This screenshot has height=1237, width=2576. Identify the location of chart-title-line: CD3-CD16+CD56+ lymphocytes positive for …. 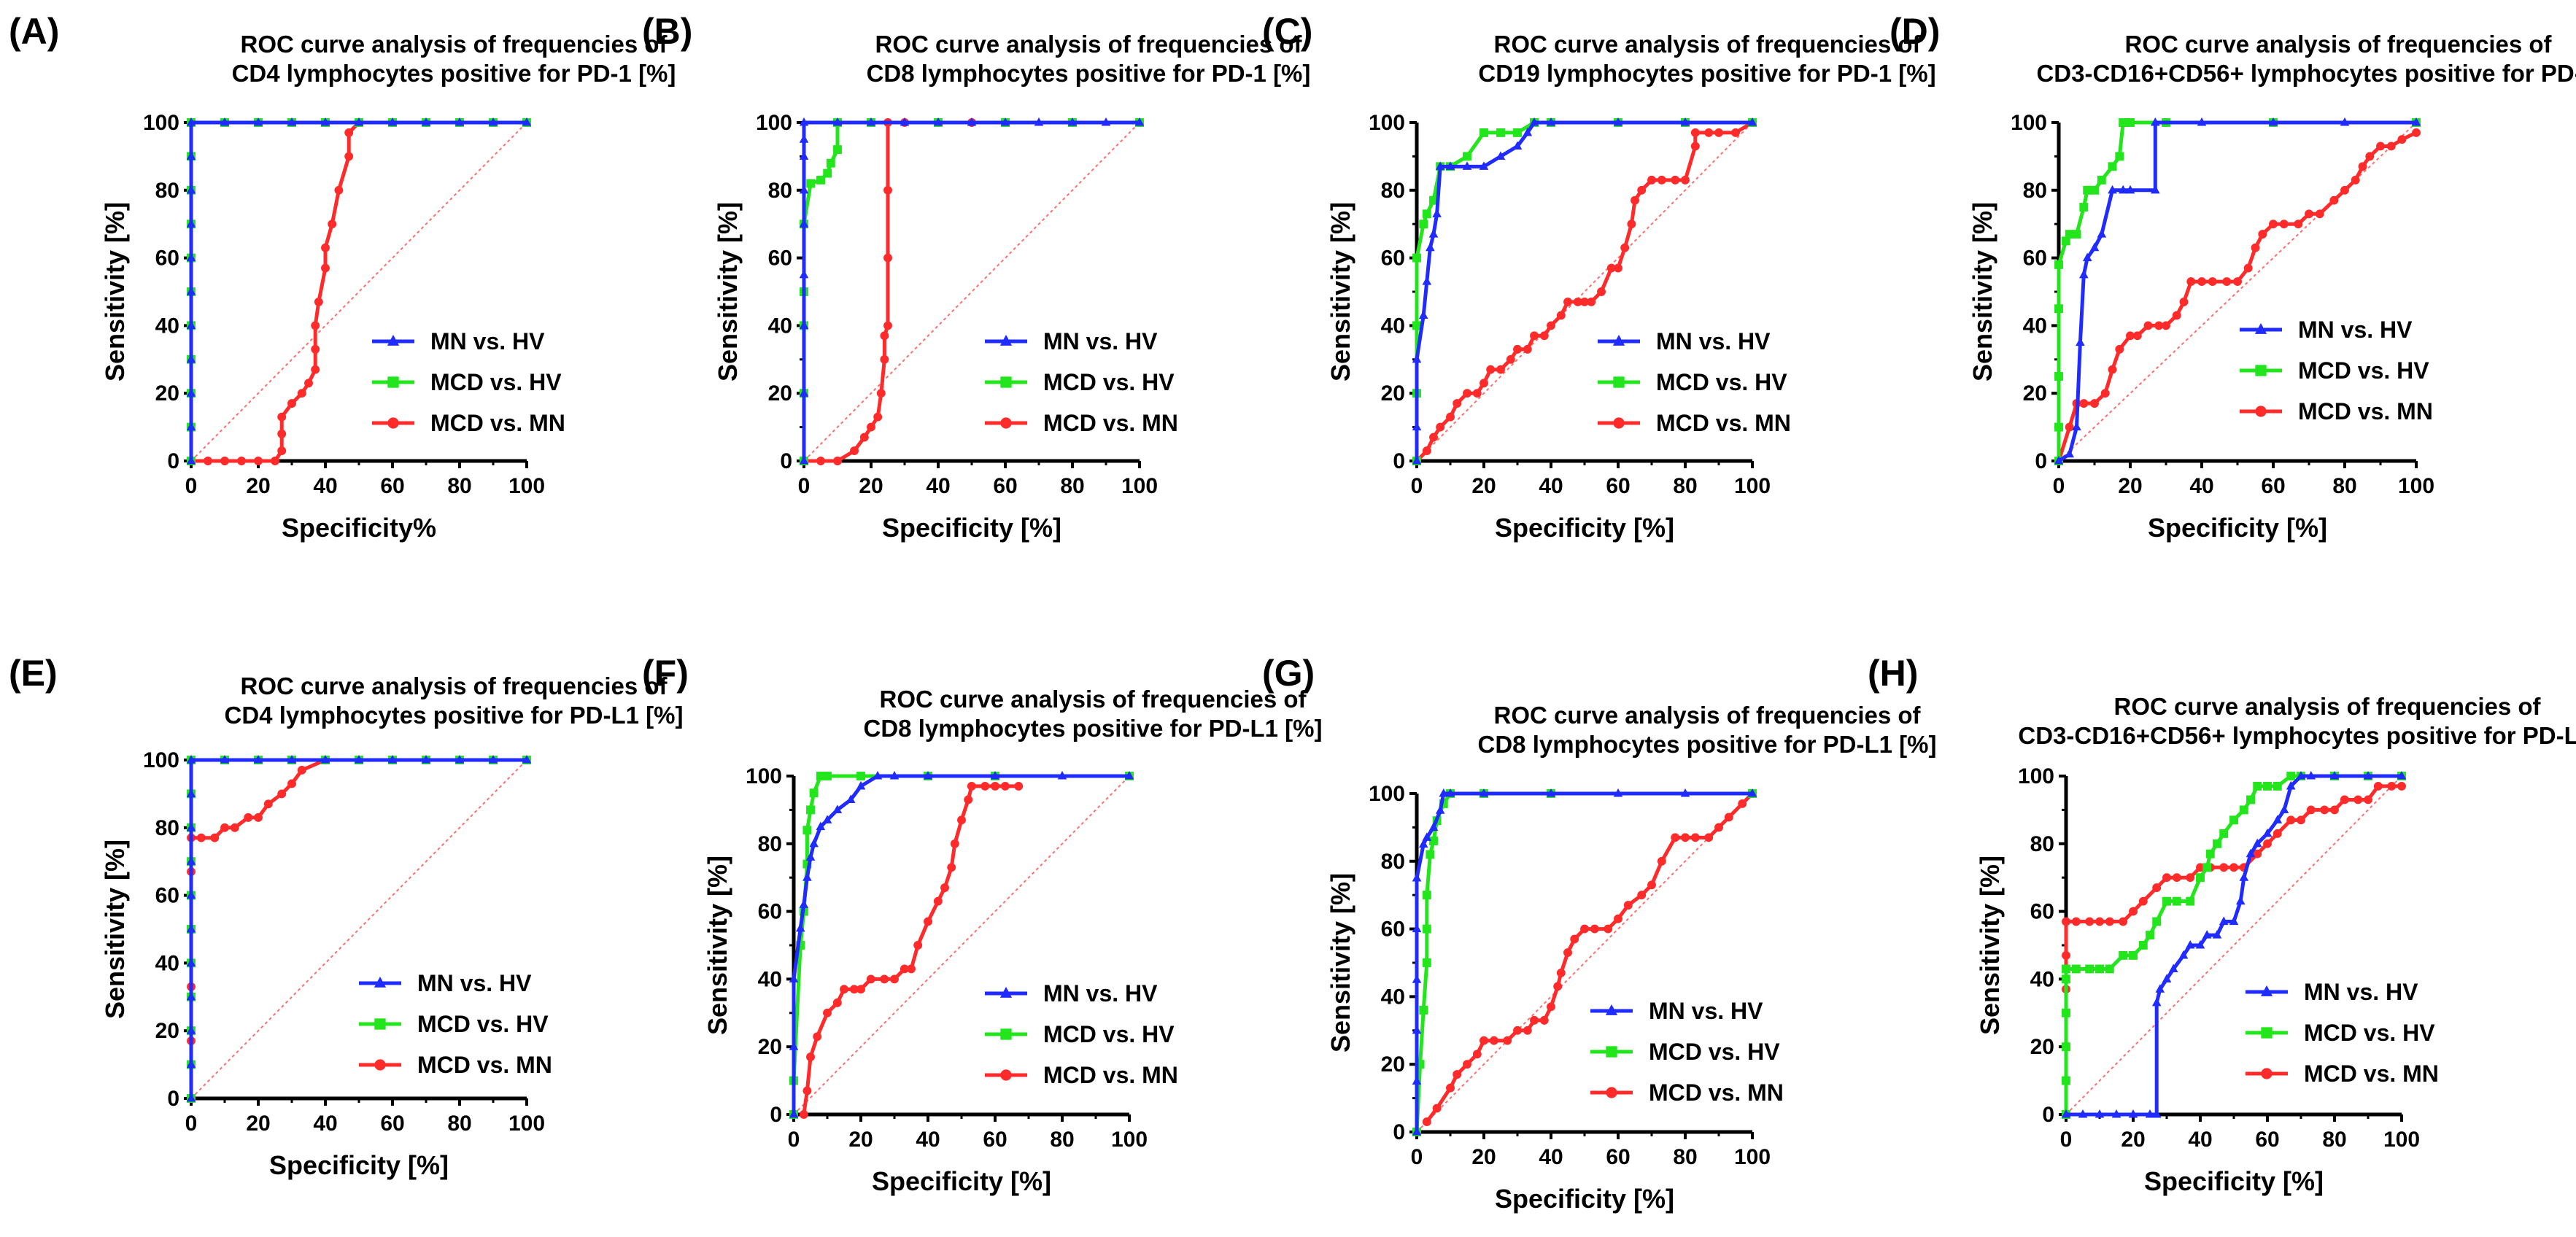
(2297, 735).